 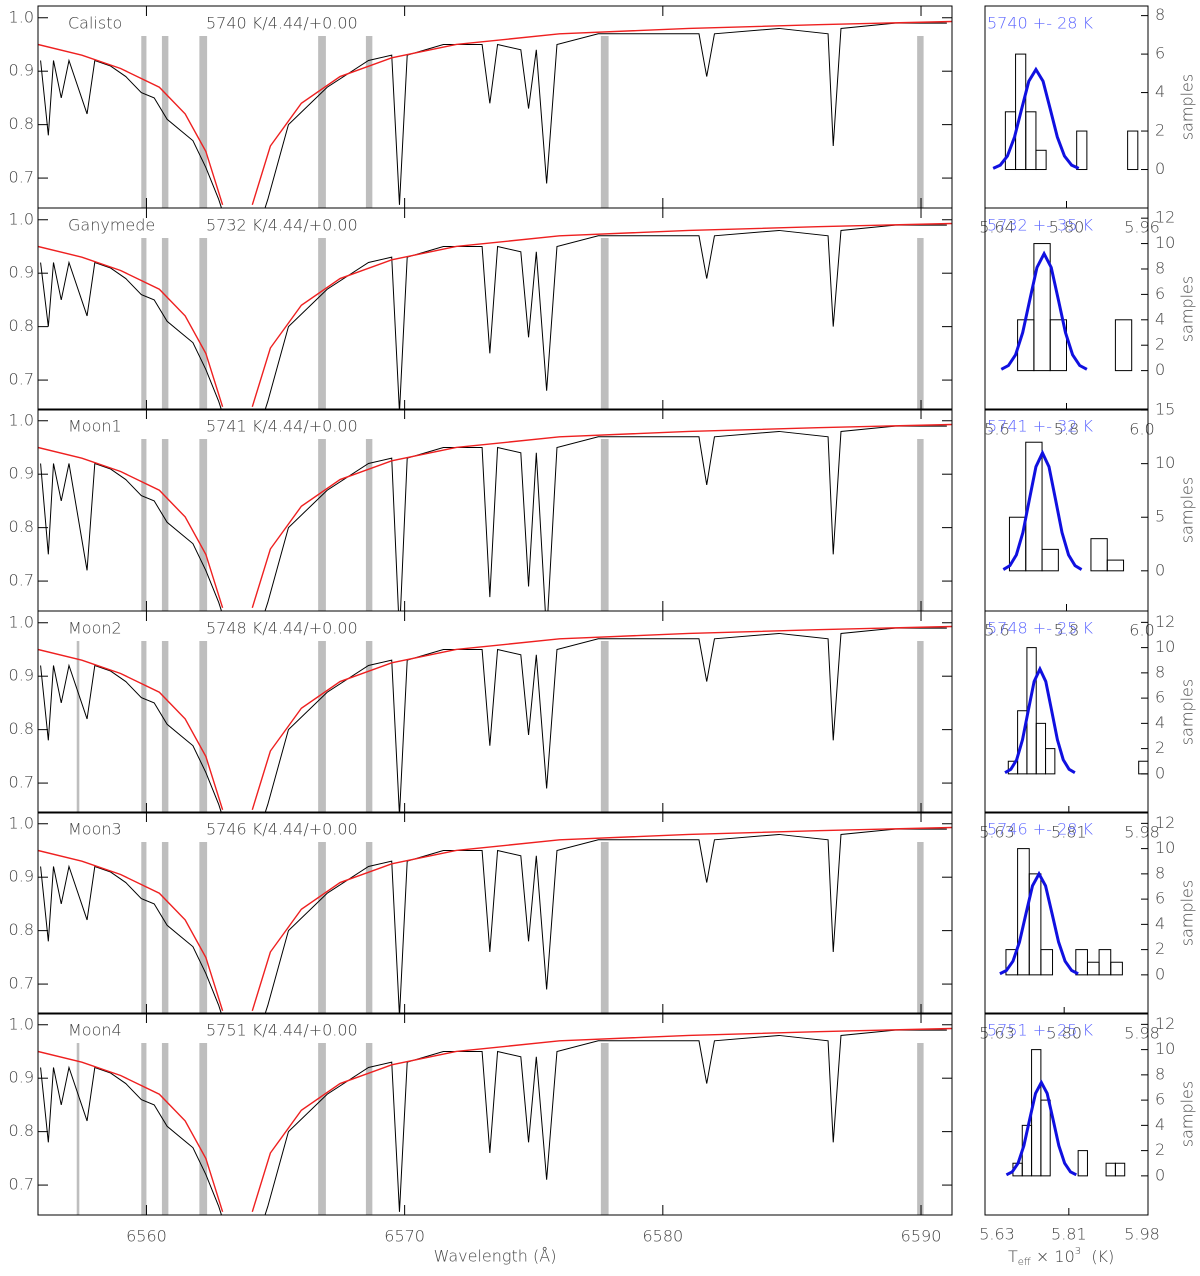 What do you see at coordinates (1069, 832) in the screenshot?
I see `x-tick-label: 5.81` at bounding box center [1069, 832].